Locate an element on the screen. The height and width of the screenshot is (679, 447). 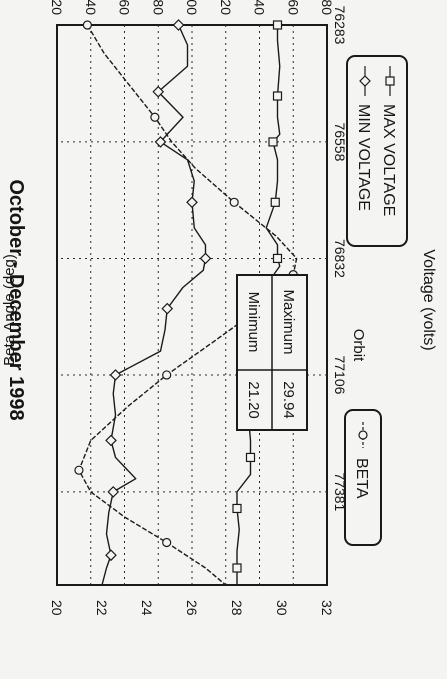
summary-value-minimum: 21.20 is located at coordinates (253, 400).